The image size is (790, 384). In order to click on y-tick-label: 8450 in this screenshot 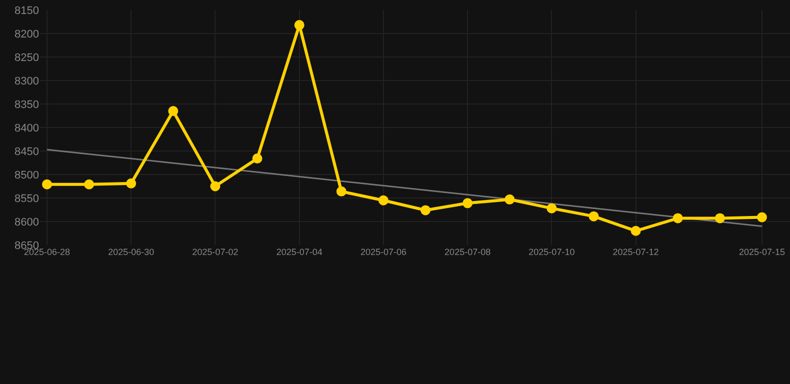, I will do `click(26, 152)`.